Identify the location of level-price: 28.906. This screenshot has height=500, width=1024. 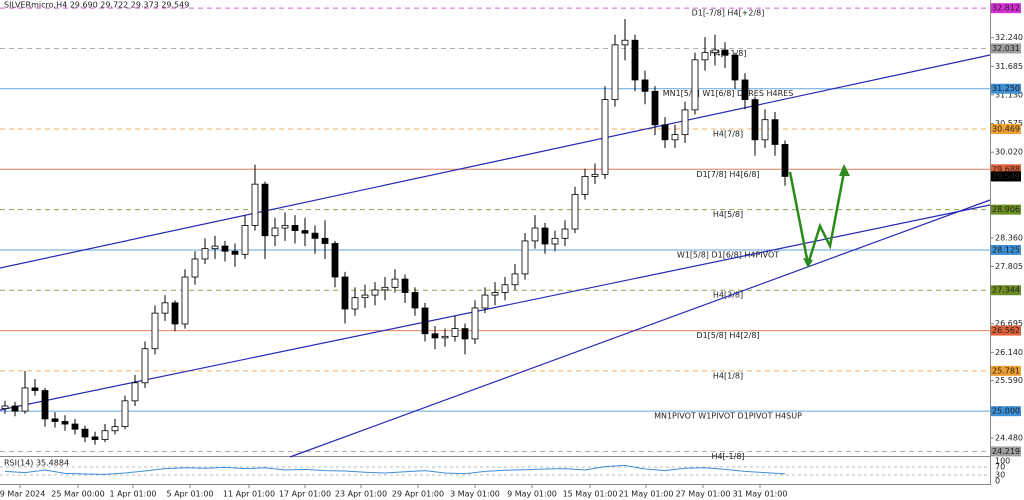
(1006, 209).